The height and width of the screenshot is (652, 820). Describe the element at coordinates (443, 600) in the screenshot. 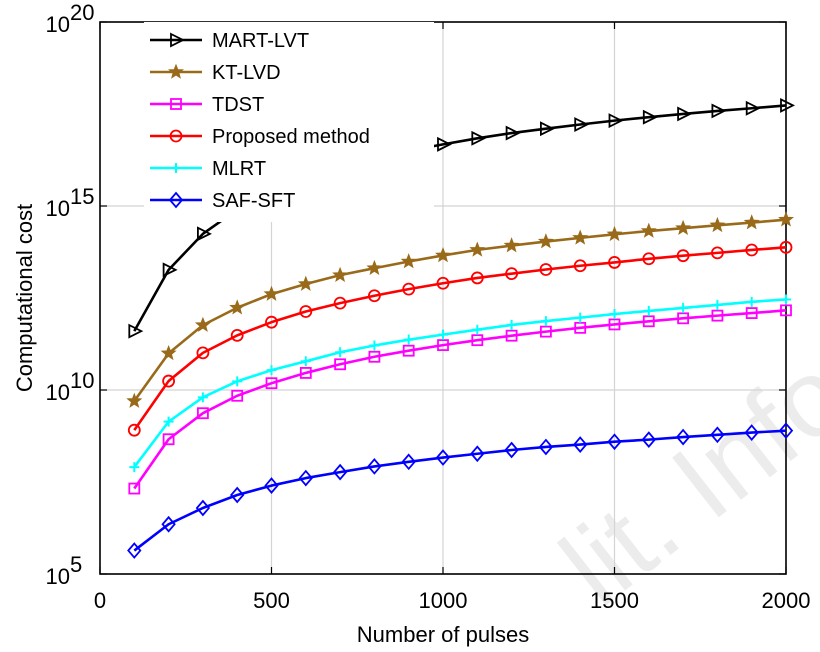

I see `x-tick-label: 1000` at that location.